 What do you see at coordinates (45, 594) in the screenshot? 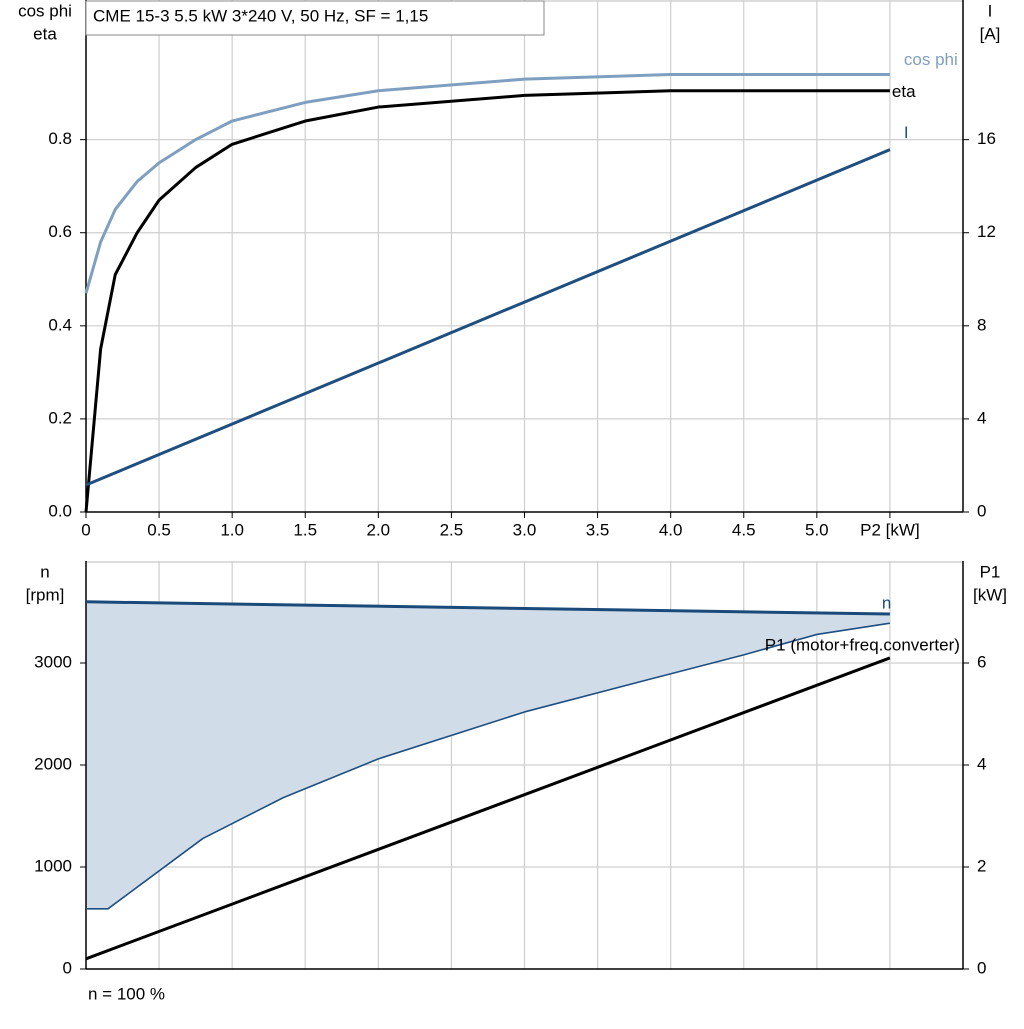
I see `y-axis-label: [rpm]` at bounding box center [45, 594].